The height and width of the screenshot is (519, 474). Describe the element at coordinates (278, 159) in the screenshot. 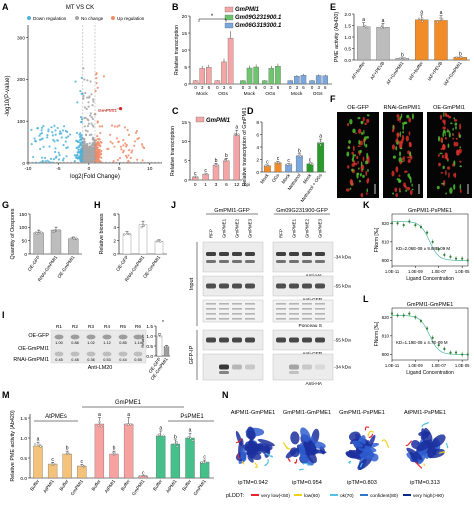

I see `significance-letter: c` at that location.